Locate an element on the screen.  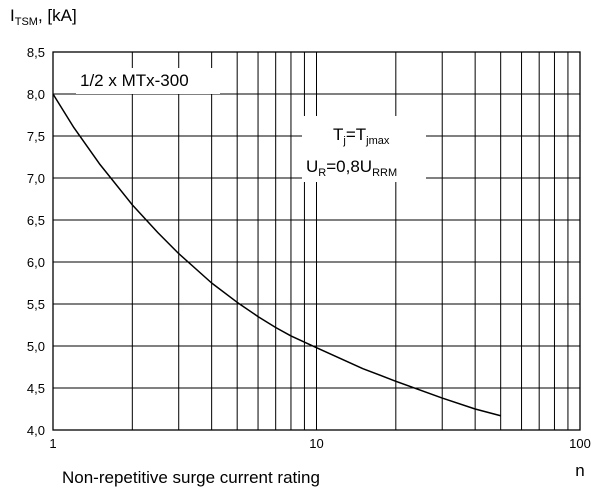
y-tick-label: 8,5 is located at coordinates (36, 52).